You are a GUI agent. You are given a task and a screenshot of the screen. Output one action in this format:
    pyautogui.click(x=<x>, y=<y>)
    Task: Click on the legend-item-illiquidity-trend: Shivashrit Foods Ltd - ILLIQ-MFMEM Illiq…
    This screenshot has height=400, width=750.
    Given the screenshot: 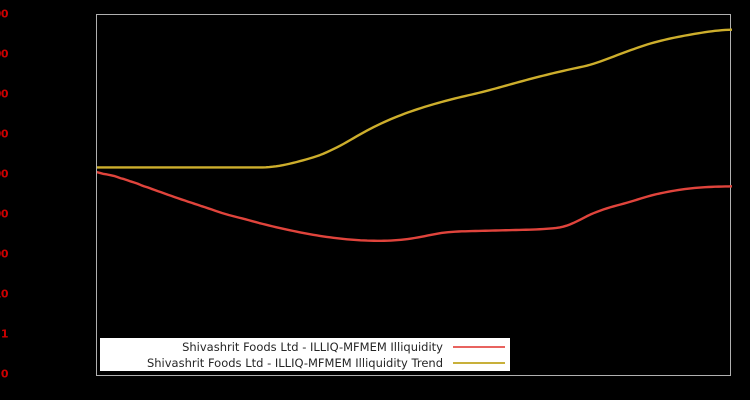 What is the action you would take?
    pyautogui.click(x=305, y=363)
    